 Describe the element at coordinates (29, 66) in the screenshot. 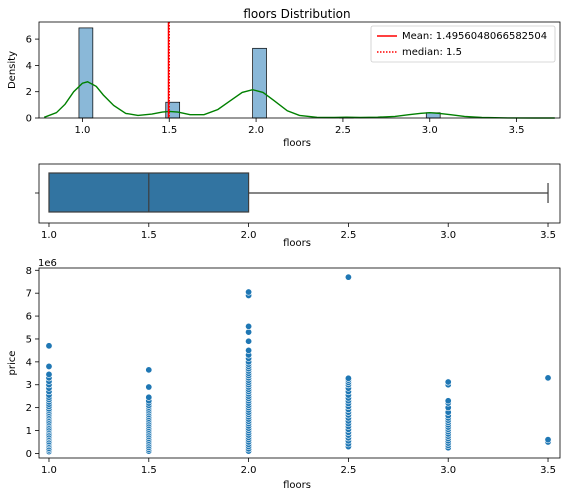

I see `histogram-y-tick-label: 4` at that location.